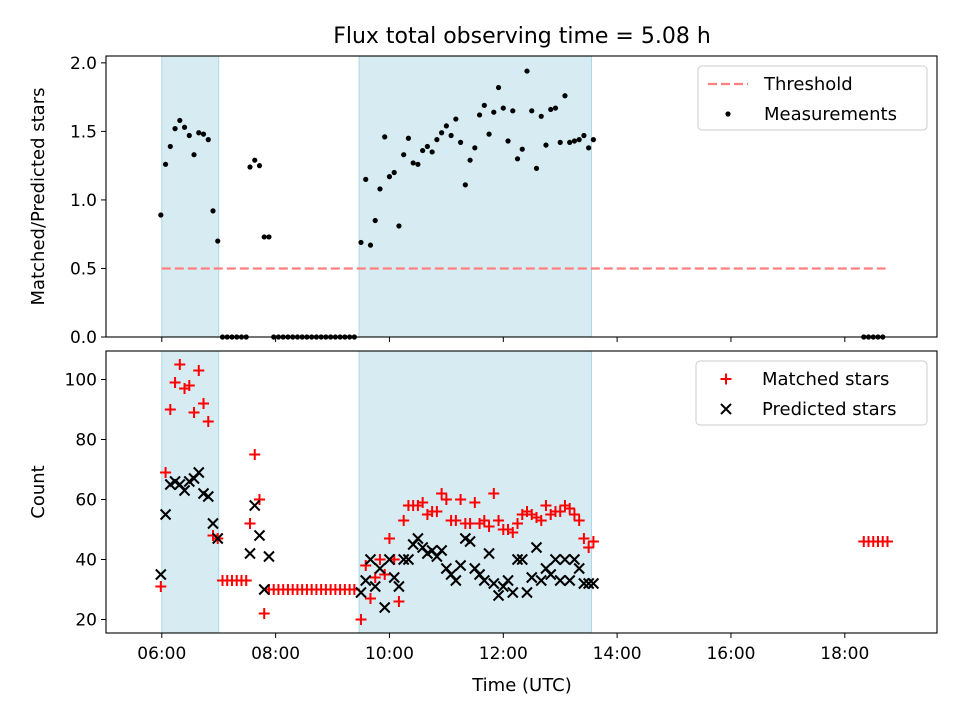 Image resolution: width=960 pixels, height=720 pixels. I want to click on x-tick-label: 12:00, so click(503, 654).